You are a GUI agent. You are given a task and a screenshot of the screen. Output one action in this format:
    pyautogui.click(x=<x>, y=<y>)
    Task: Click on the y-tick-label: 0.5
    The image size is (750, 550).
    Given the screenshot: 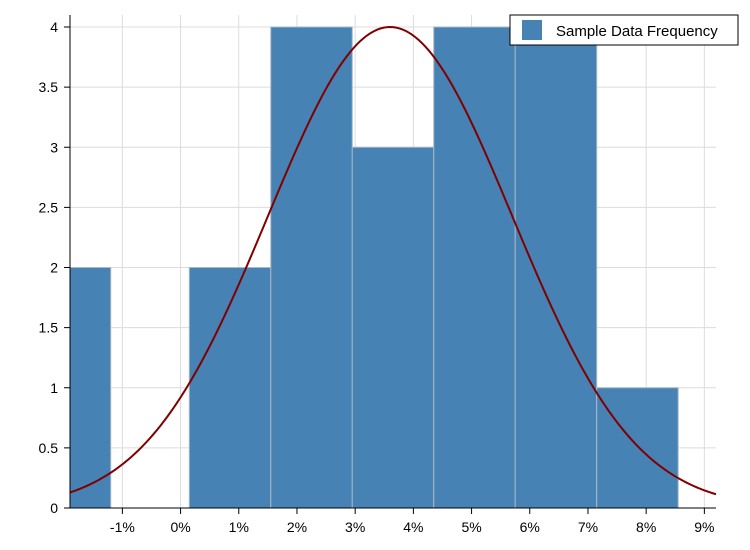 What is the action you would take?
    pyautogui.click(x=49, y=448)
    